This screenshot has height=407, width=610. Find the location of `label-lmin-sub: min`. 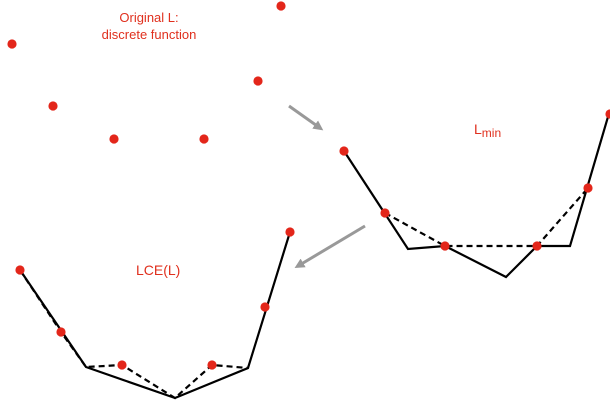

label-lmin-sub: min is located at coordinates (491, 133).